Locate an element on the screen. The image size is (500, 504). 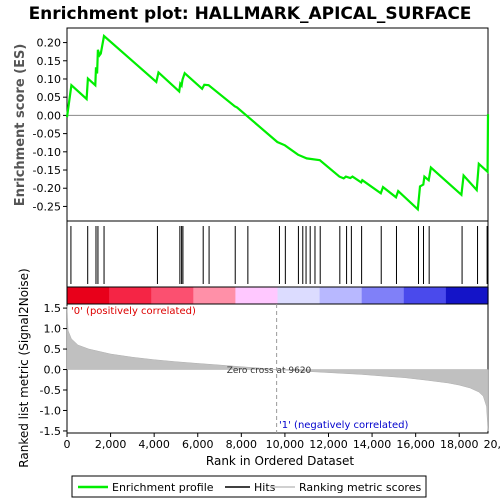
es-y-tick-label: -0.15 is located at coordinates (47, 170).